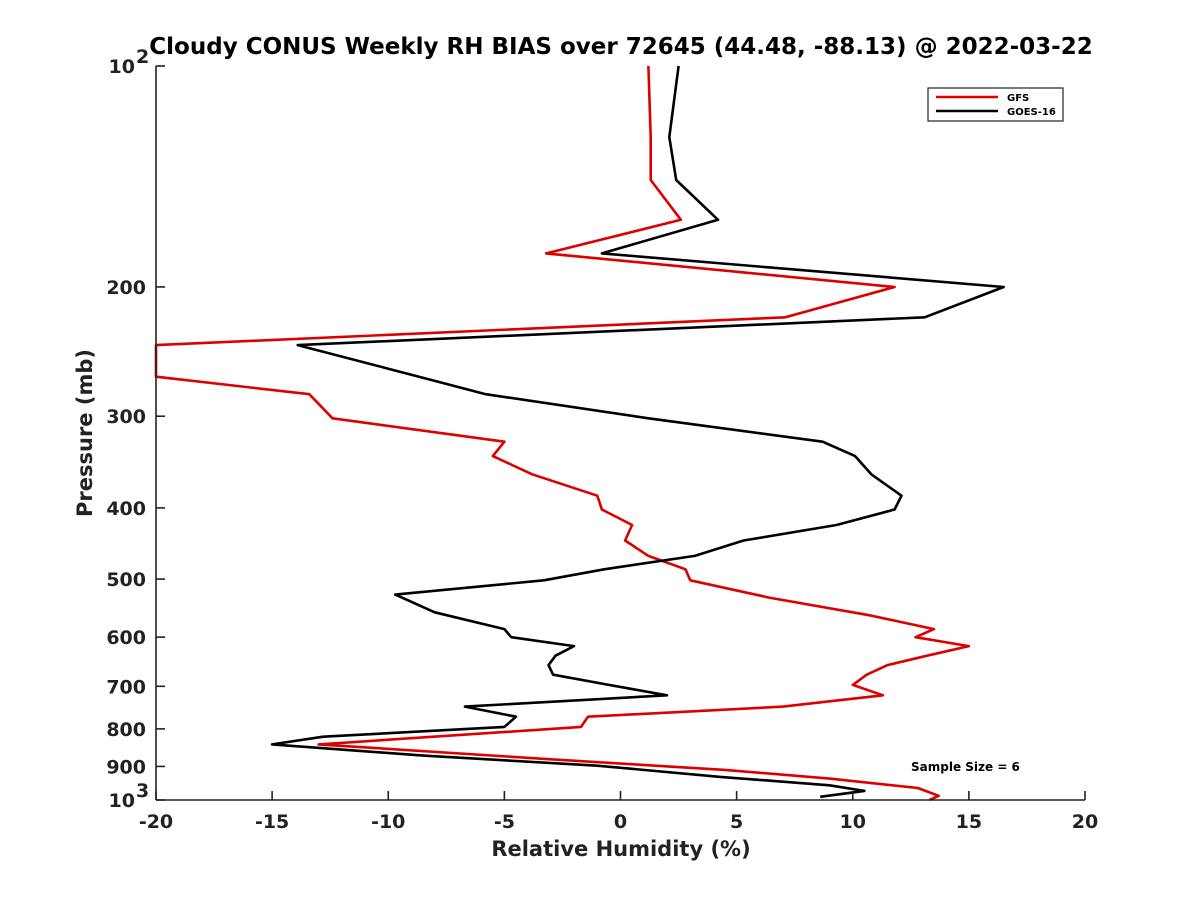 This screenshot has height=900, width=1200. Describe the element at coordinates (126, 687) in the screenshot. I see `y-tick-label: 700` at that location.